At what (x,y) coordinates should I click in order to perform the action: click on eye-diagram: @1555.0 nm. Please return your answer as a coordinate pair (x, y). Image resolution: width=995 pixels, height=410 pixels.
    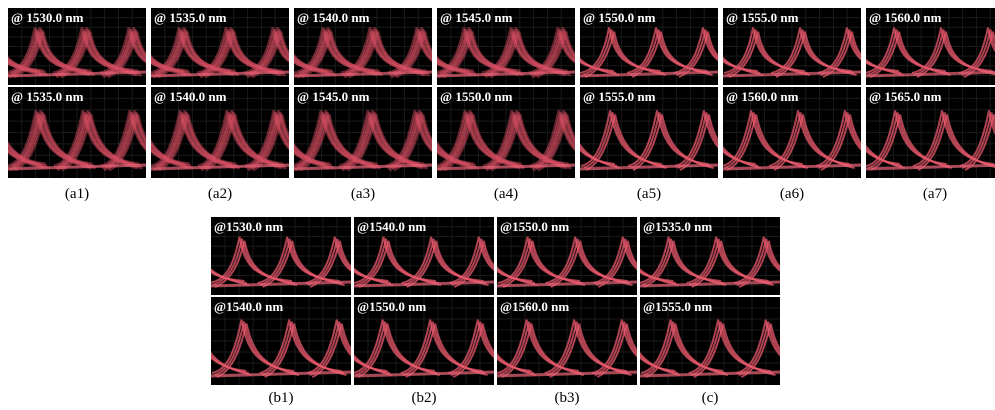
    Looking at the image, I should click on (710, 341).